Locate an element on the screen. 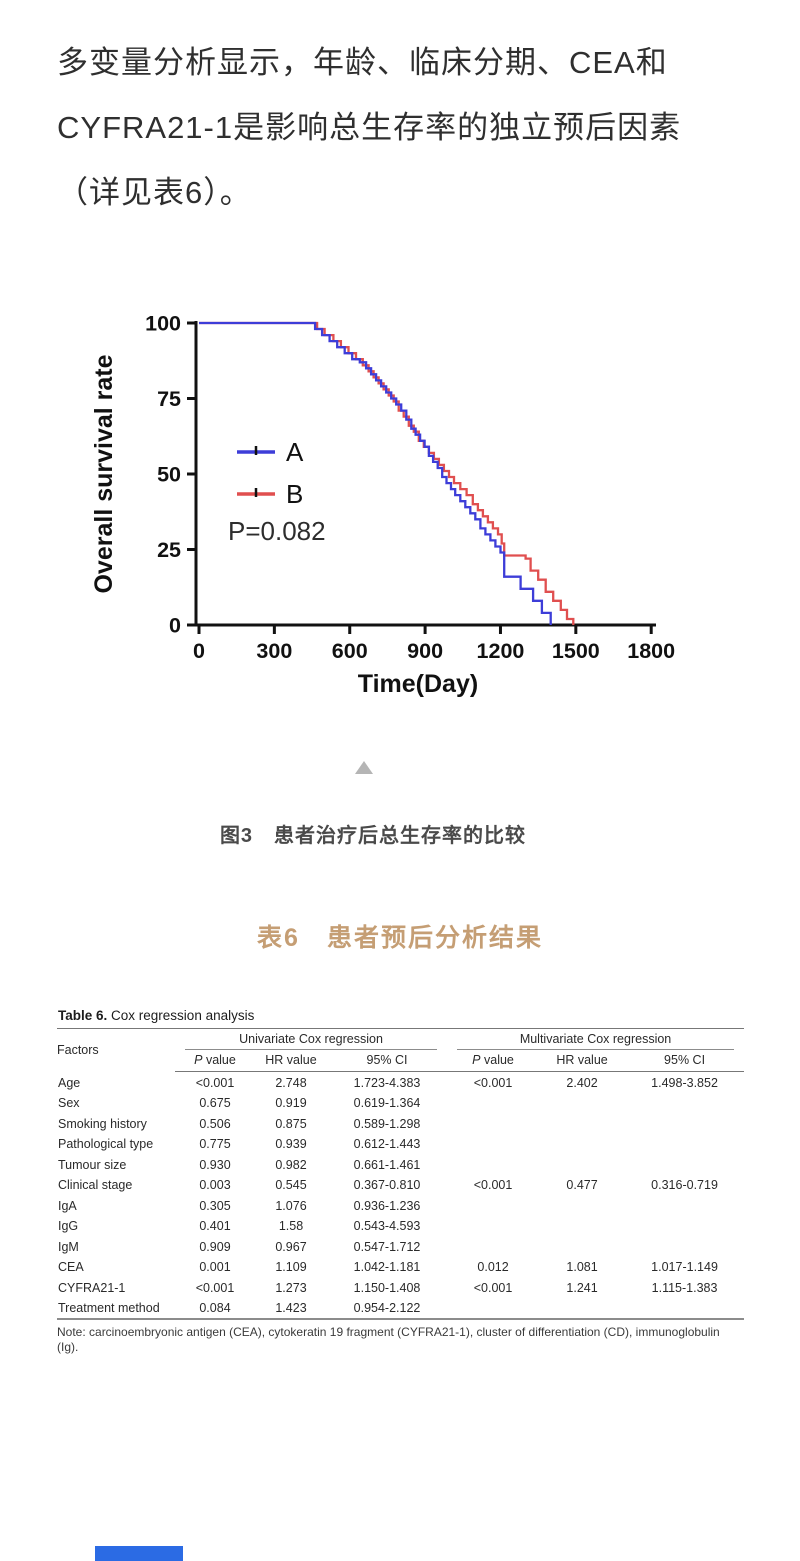 The height and width of the screenshot is (1561, 800). factor-cell: IgA is located at coordinates (67, 1205).